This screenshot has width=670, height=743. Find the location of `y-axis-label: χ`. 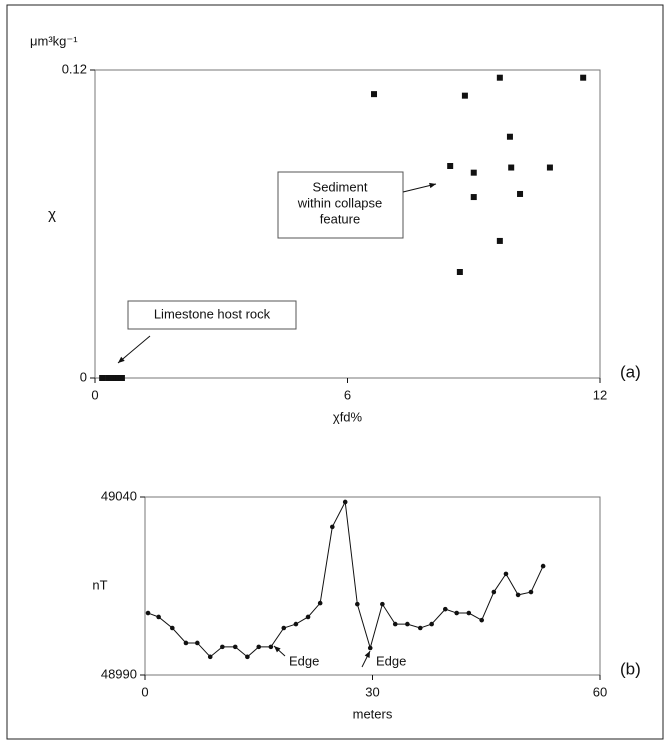

y-axis-label: χ is located at coordinates (52, 214).